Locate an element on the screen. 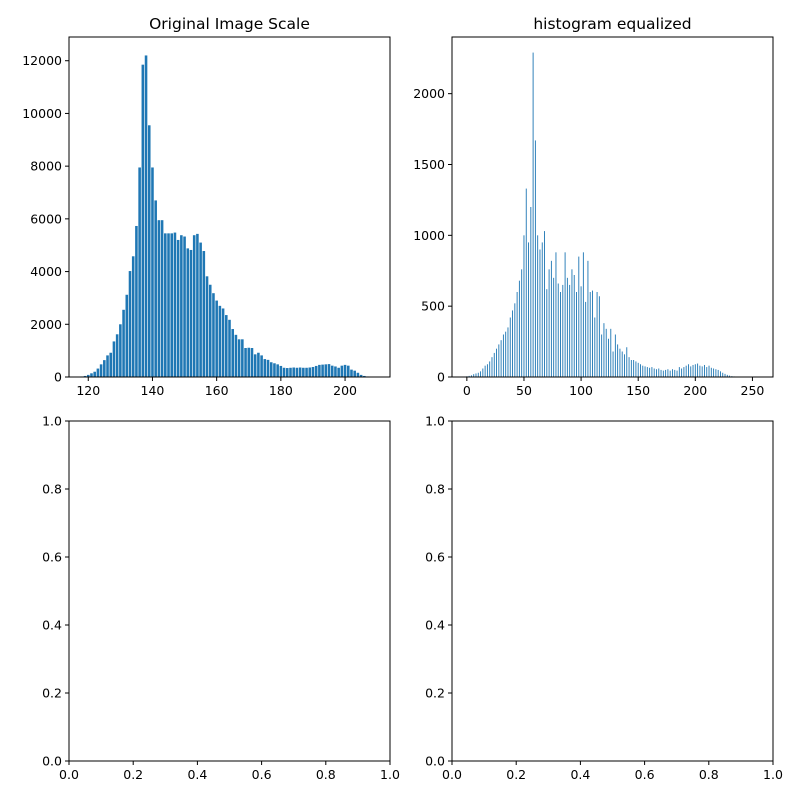  y-tick-label: 0.0 is located at coordinates (52, 761).